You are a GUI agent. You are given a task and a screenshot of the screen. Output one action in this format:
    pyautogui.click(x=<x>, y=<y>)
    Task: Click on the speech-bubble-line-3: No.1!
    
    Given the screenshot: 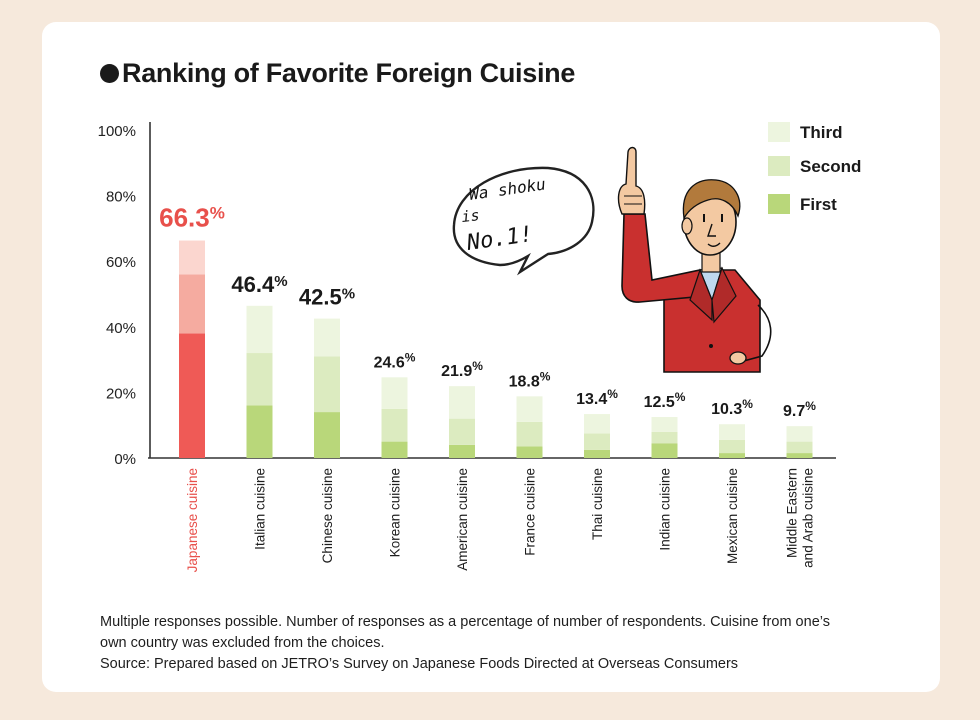 What is the action you would take?
    pyautogui.click(x=499, y=239)
    